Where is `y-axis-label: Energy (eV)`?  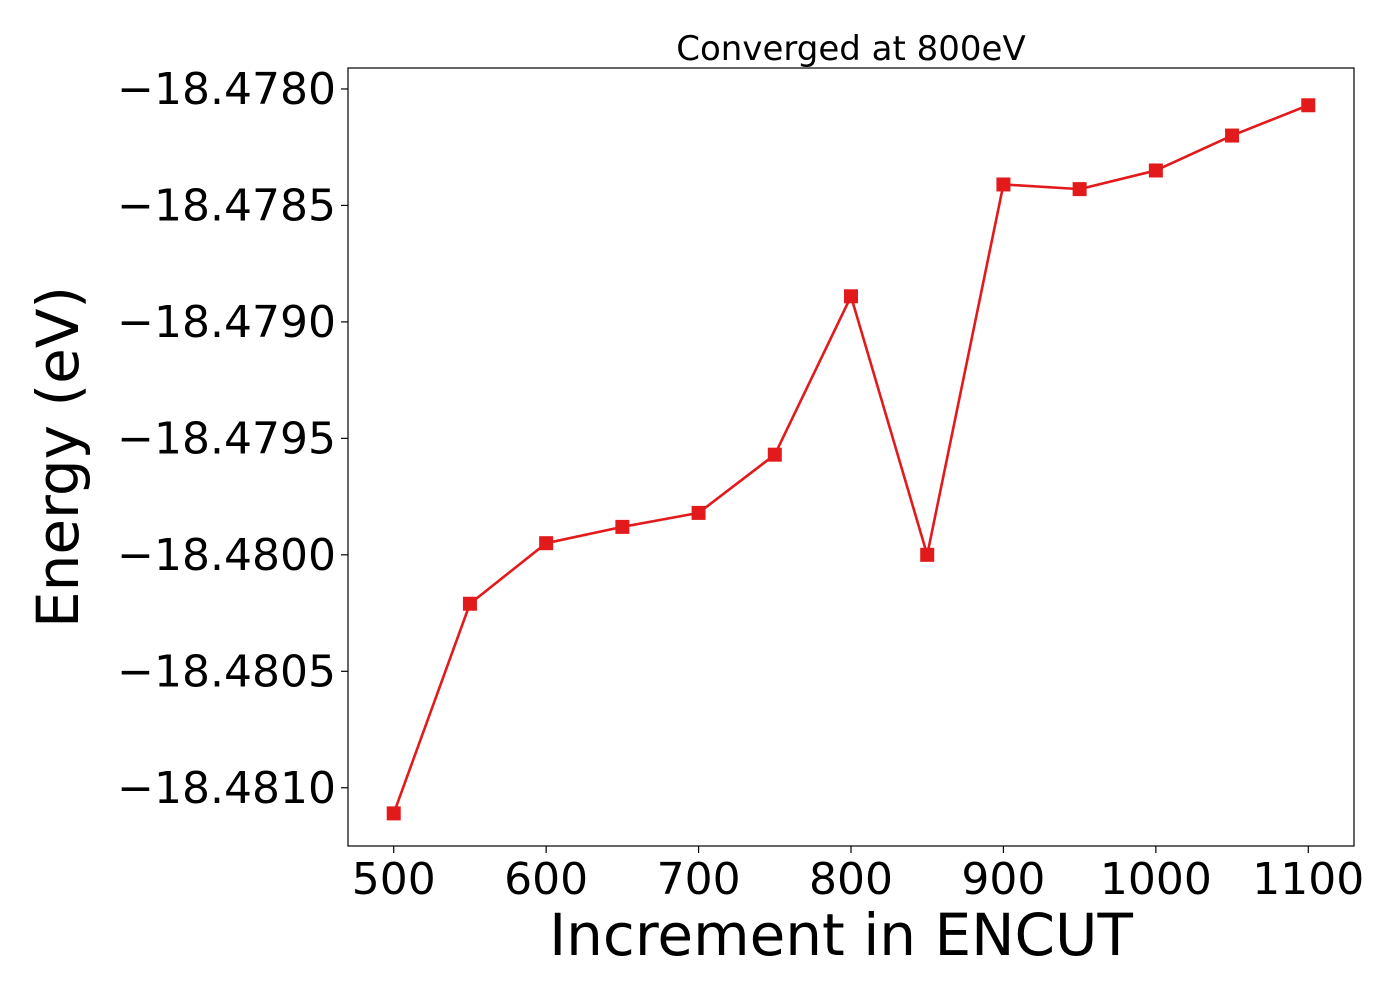
y-axis-label: Energy (eV) is located at coordinates (58, 457).